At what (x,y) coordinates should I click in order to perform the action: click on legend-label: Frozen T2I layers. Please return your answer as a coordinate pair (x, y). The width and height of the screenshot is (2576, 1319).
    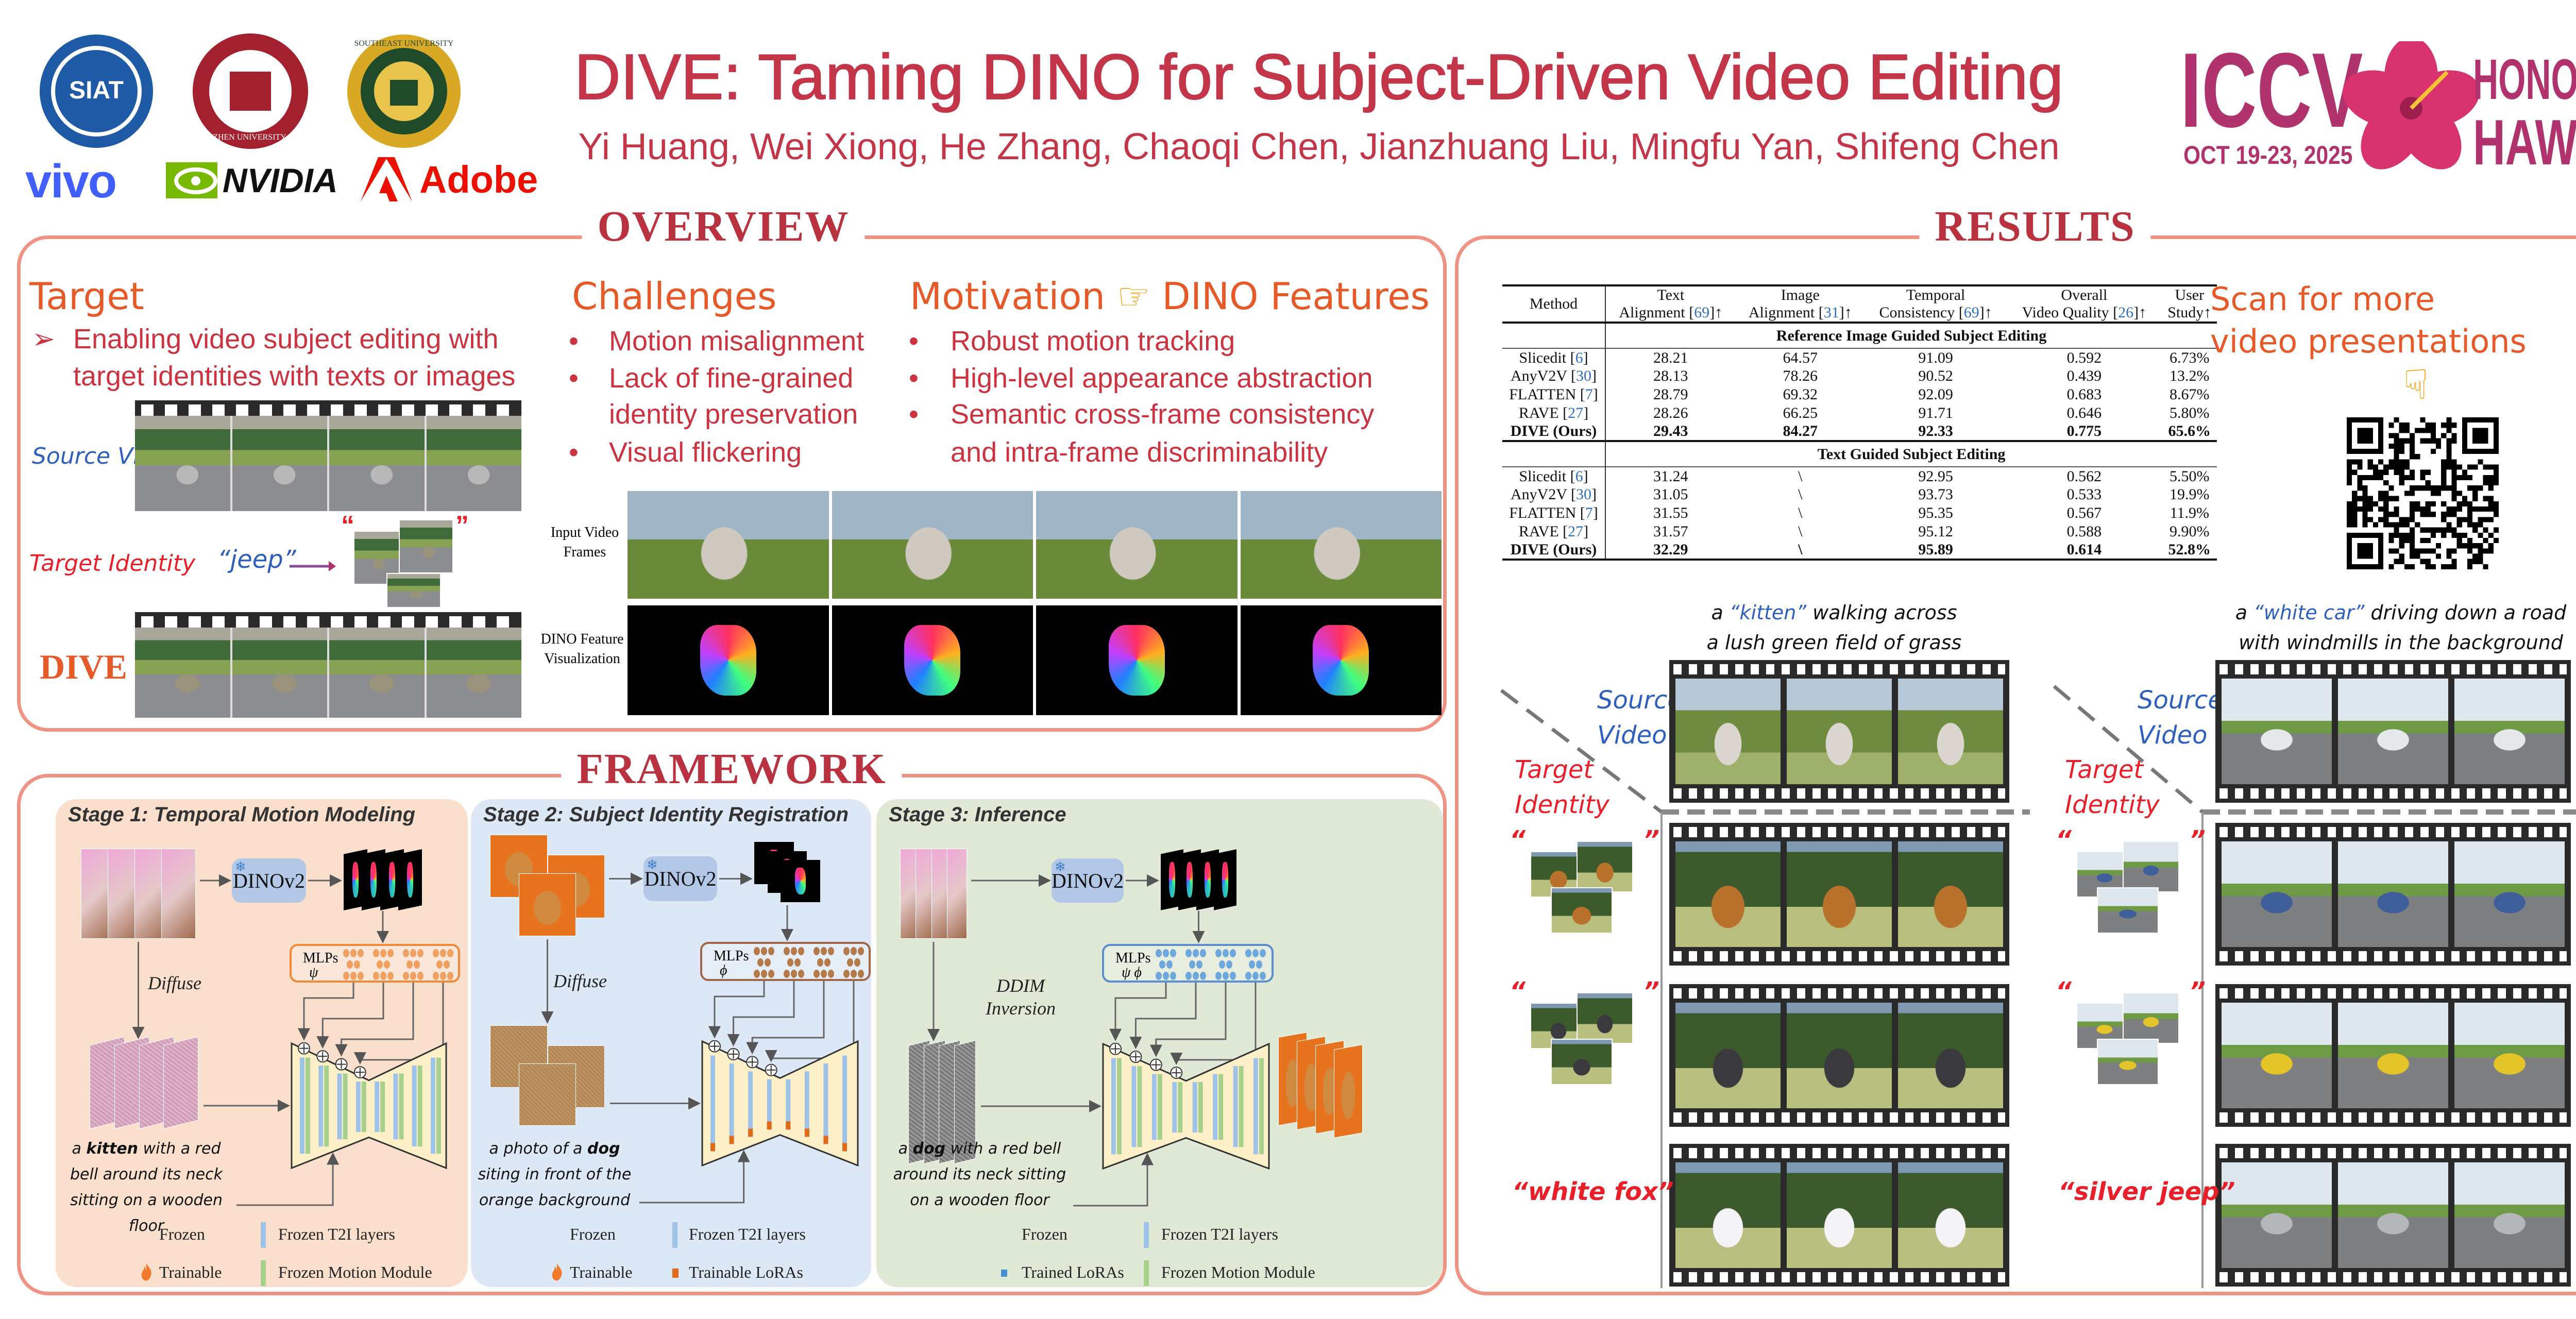
    Looking at the image, I should click on (1219, 1234).